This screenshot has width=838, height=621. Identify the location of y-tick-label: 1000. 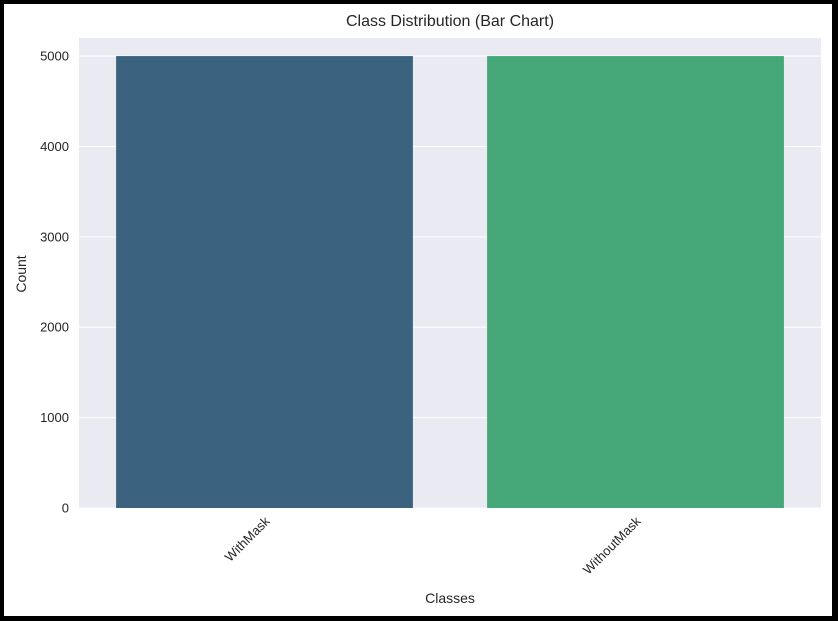
(54, 417).